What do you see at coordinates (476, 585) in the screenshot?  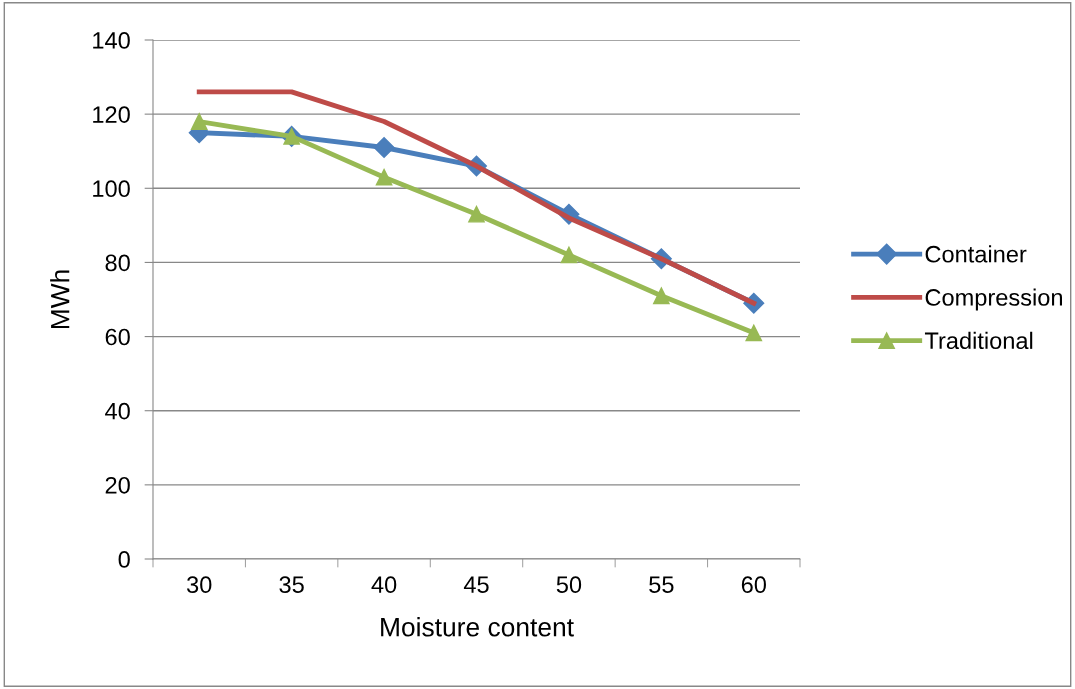 I see `x-tick-label: 45` at bounding box center [476, 585].